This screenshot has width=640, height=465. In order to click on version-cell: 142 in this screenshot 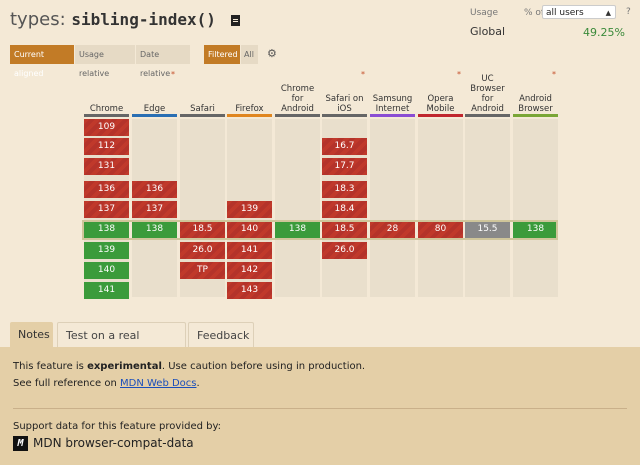, I will do `click(249, 270)`.